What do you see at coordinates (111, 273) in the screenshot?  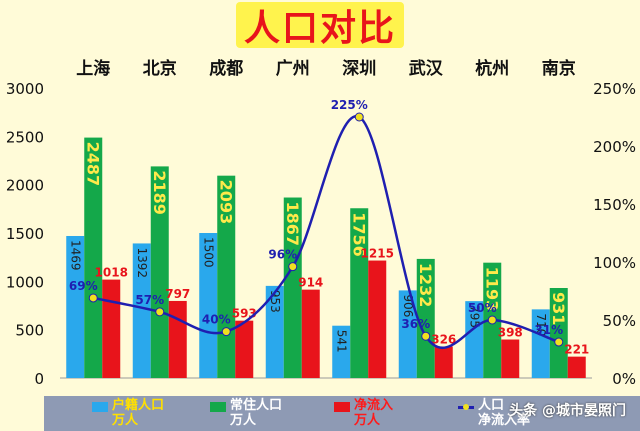 I see `data-label: 1018` at bounding box center [111, 273].